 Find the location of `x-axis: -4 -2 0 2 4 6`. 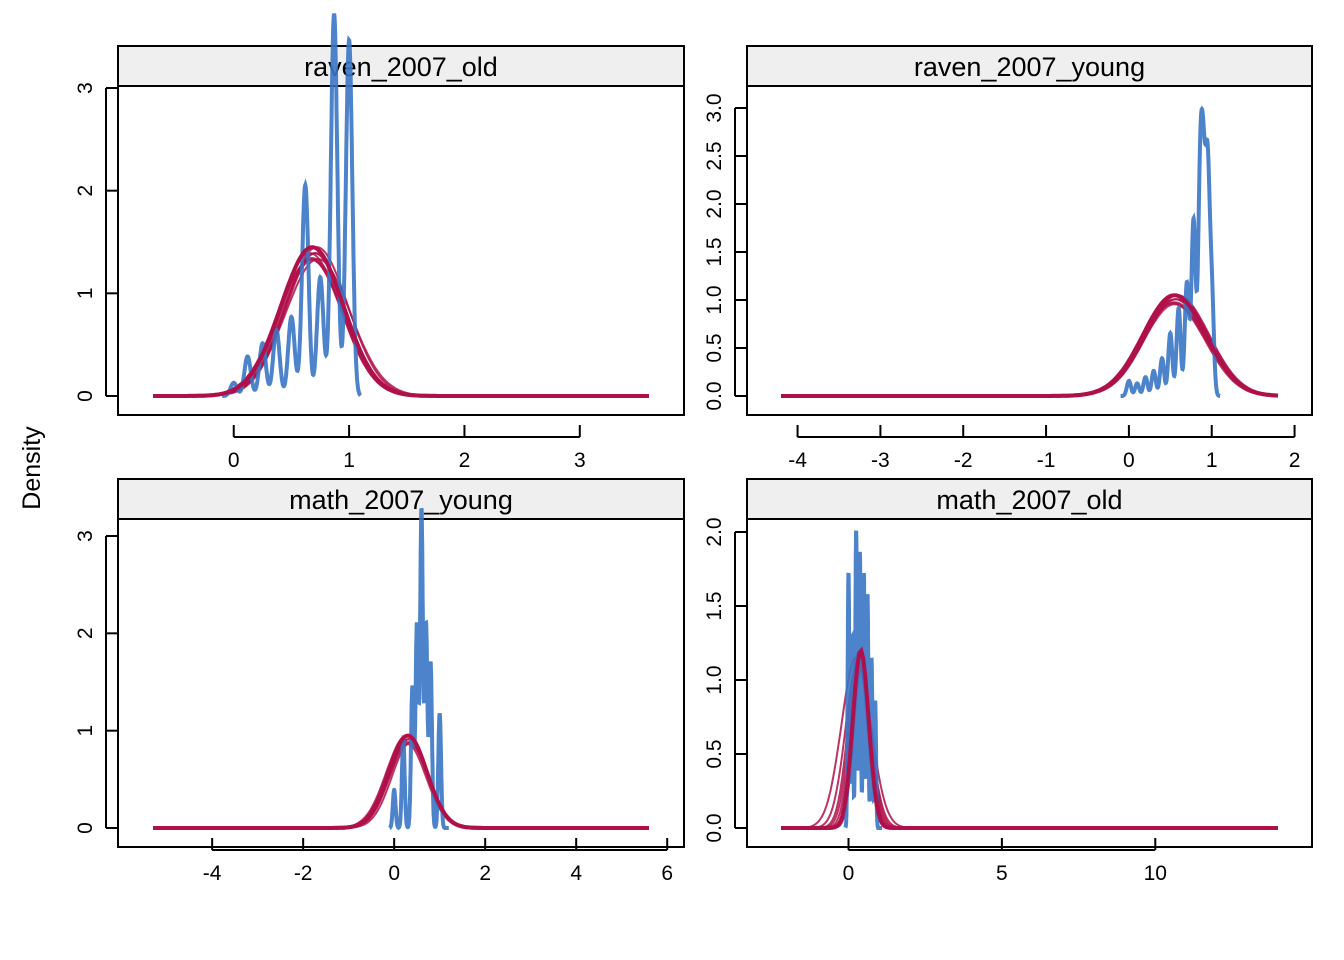

x-axis: -4 -2 0 2 4 6 is located at coordinates (438, 861).